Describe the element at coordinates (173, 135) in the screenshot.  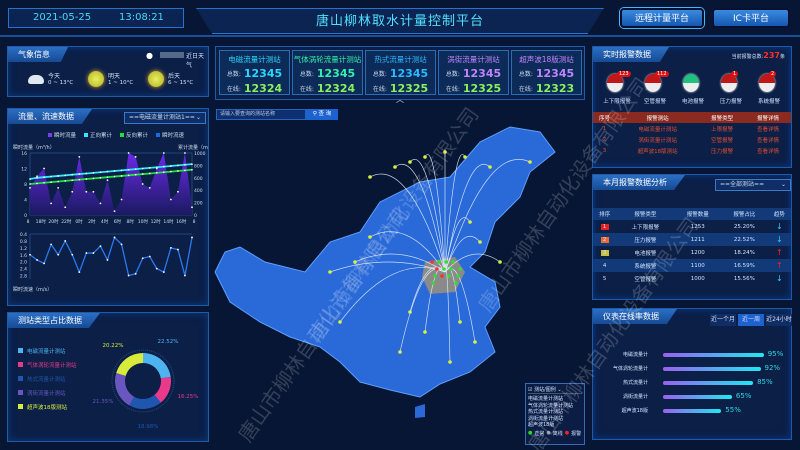
I see `legend-label: 瞬时流速` at that location.